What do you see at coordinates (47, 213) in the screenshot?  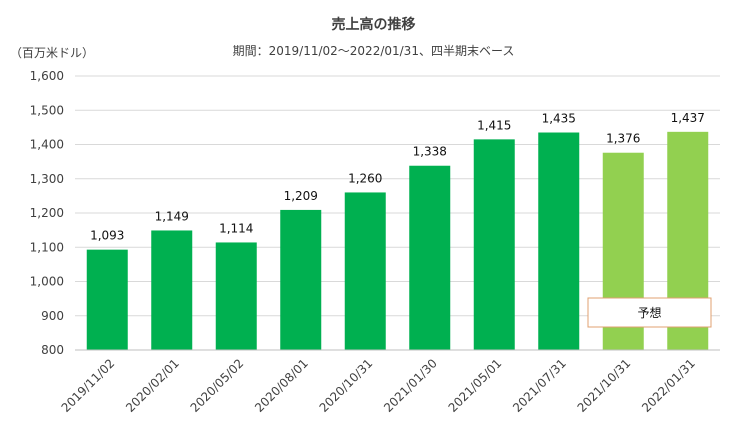 I see `y-tick-label: 1,200` at bounding box center [47, 213].